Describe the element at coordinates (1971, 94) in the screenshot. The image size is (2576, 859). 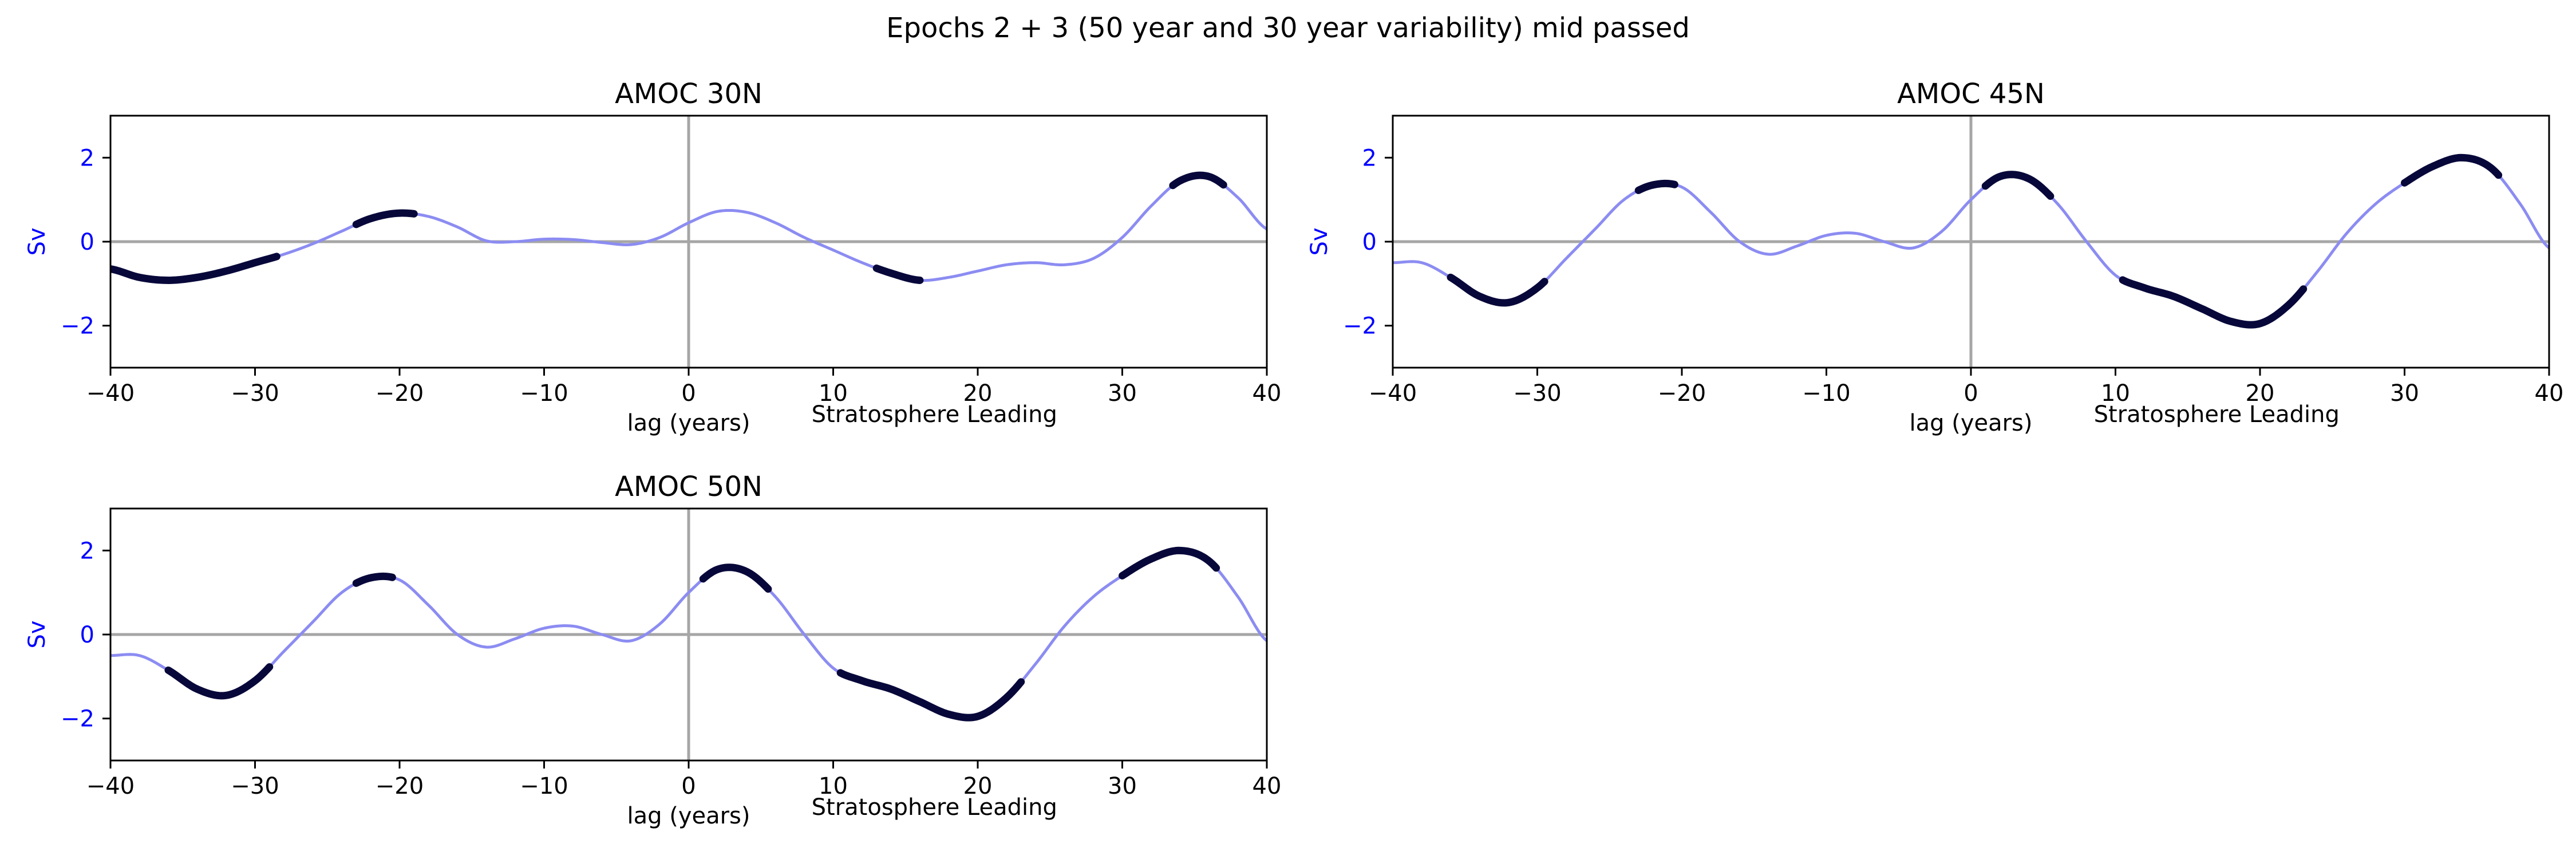
I see `subplot-title: AMOC 45N` at that location.